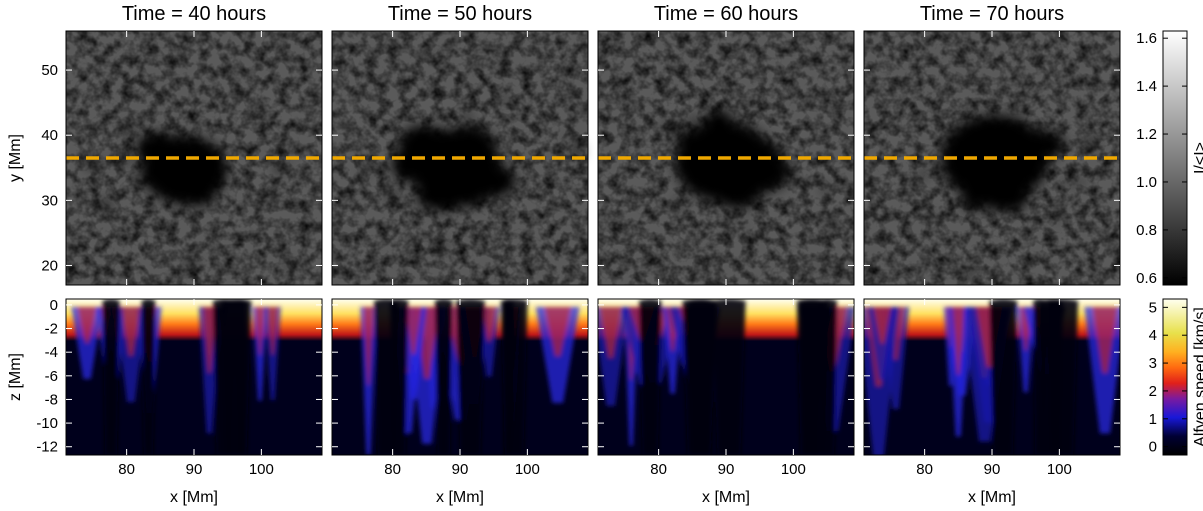 The image size is (1203, 511). I want to click on z-tick-label: -8, so click(51, 399).